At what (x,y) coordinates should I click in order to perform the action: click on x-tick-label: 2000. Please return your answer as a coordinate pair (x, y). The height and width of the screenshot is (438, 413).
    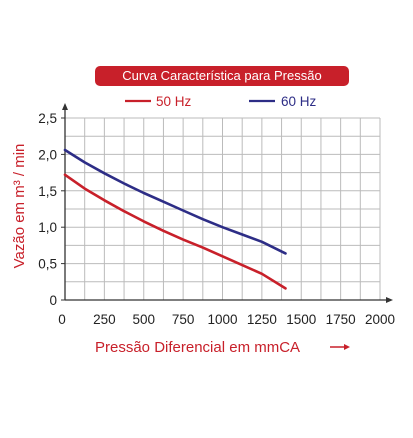
    Looking at the image, I should click on (380, 319).